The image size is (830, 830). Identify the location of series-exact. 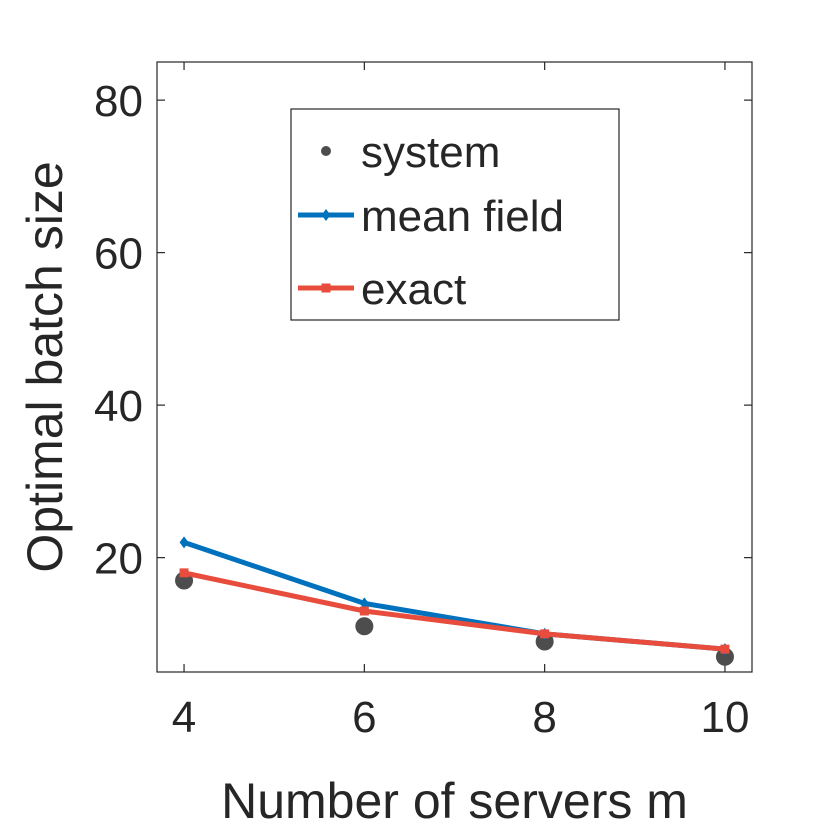
(454, 611).